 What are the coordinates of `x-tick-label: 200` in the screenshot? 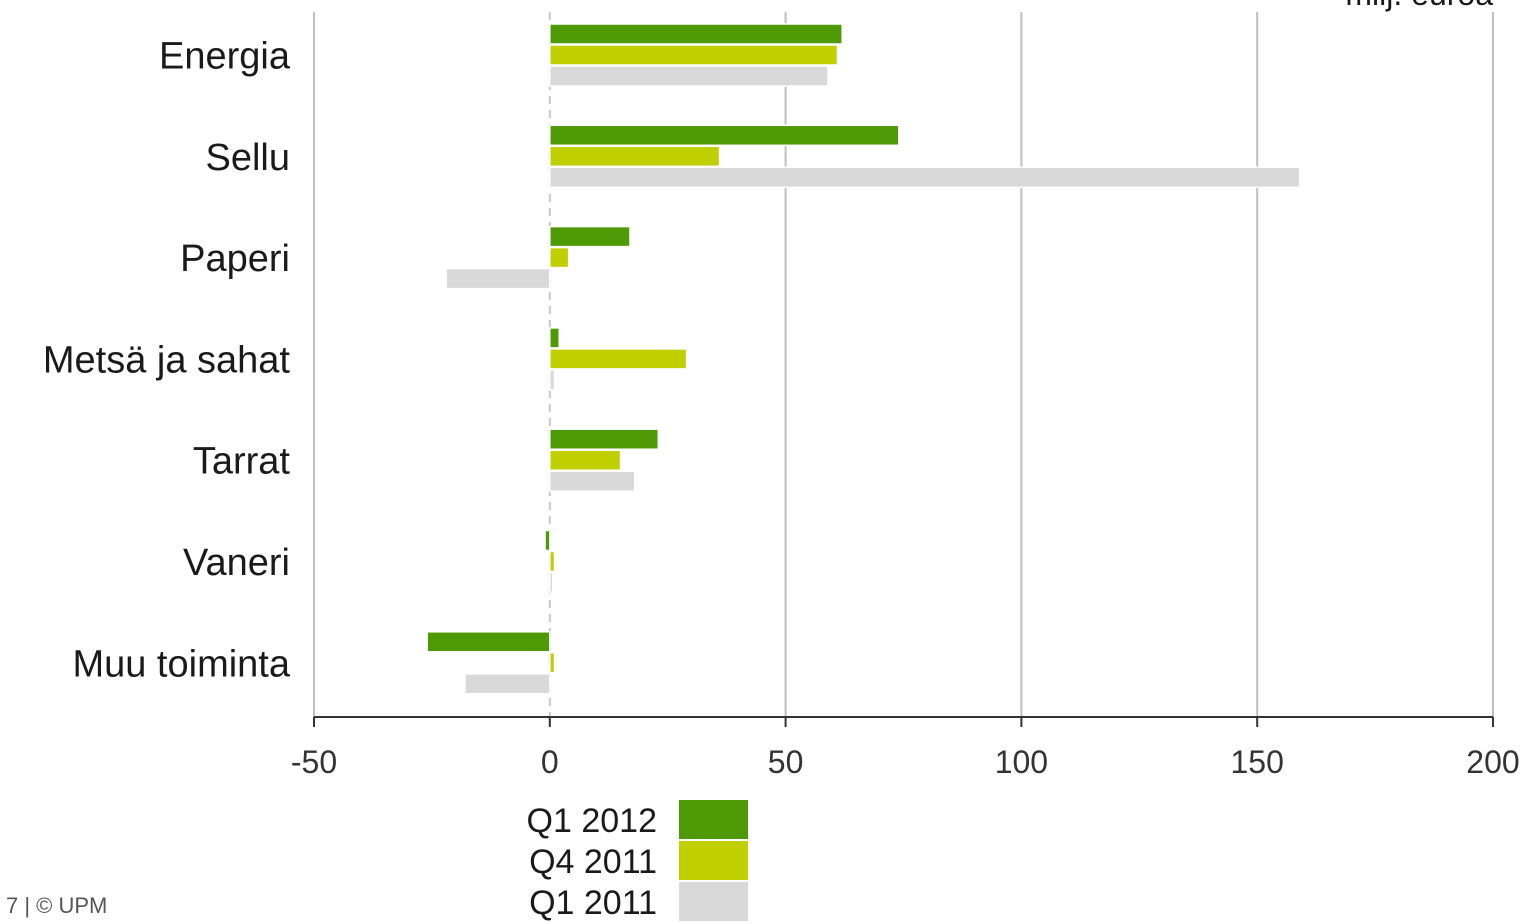 It's located at (1492, 762).